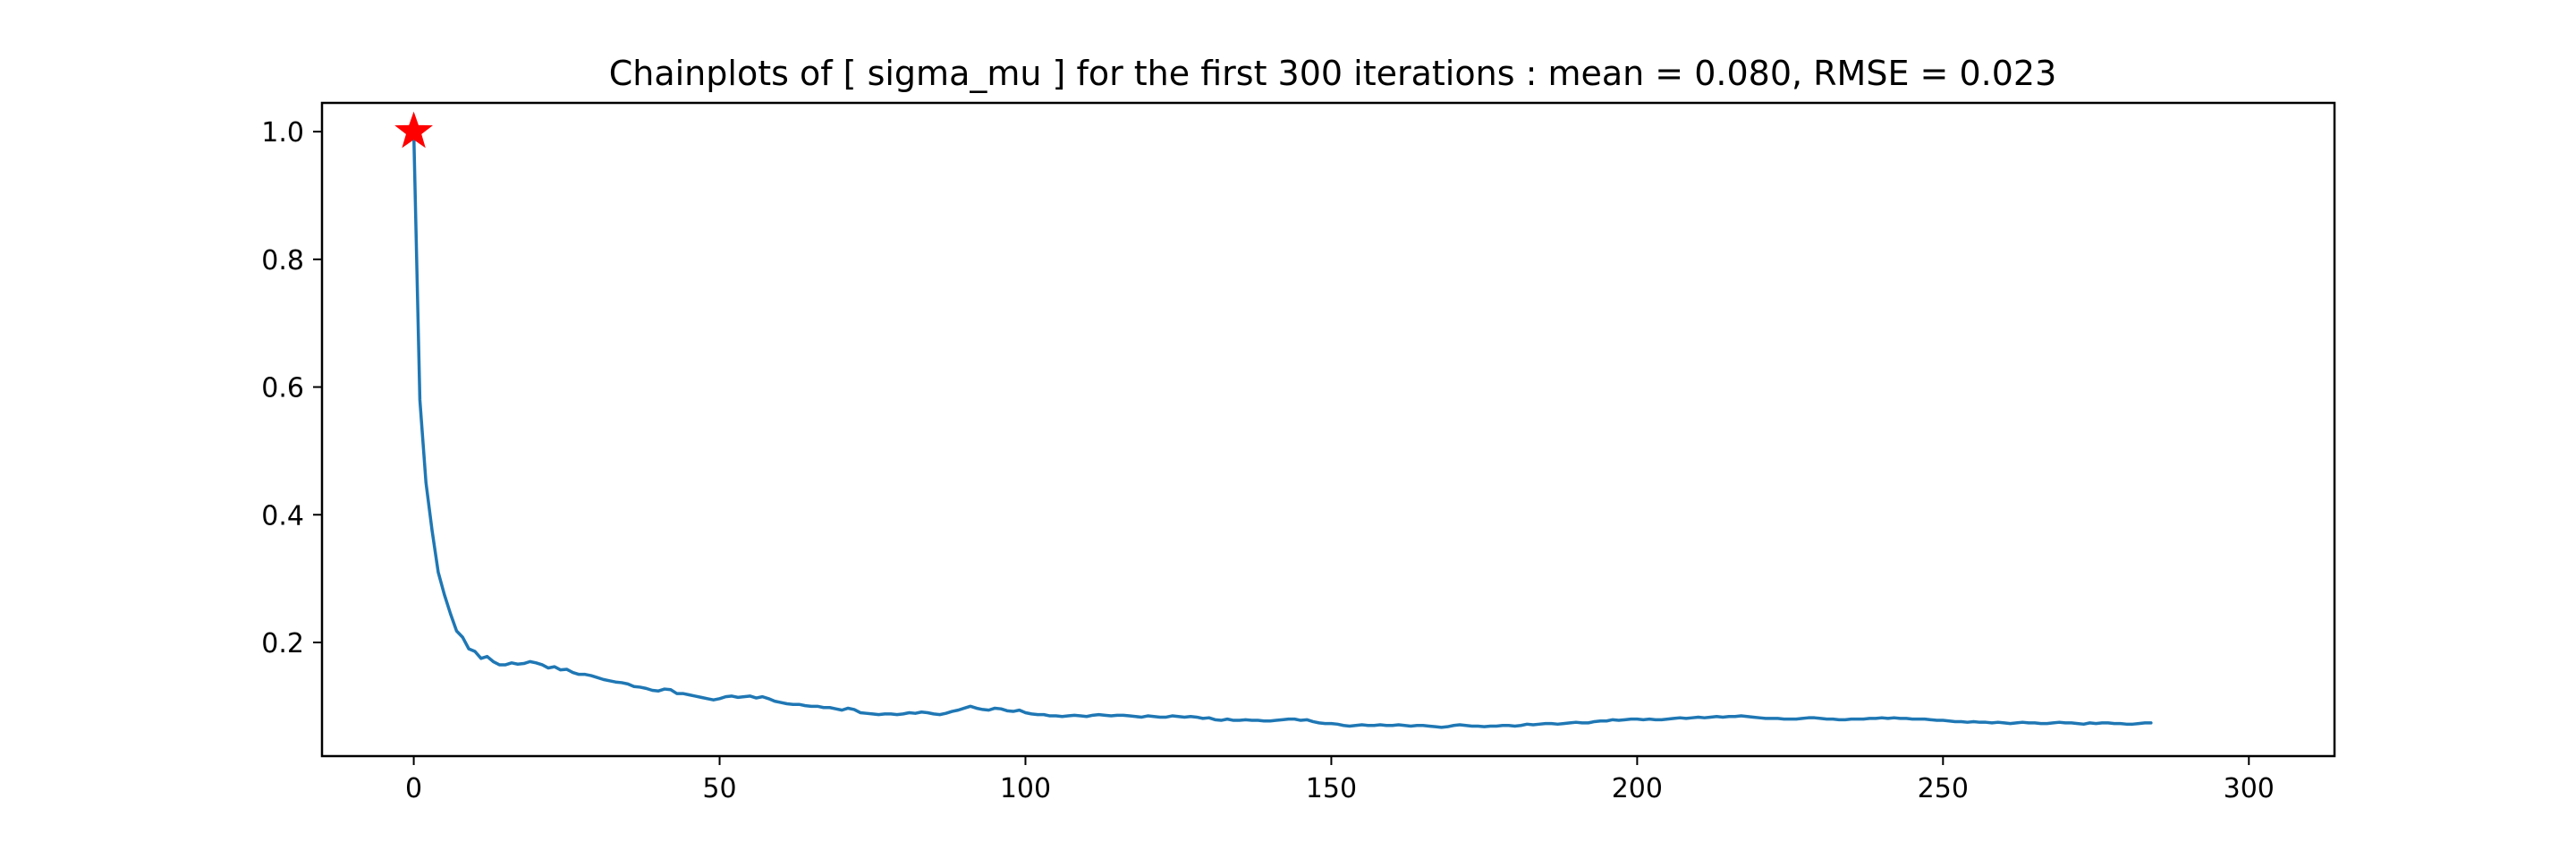 Image resolution: width=2576 pixels, height=859 pixels. What do you see at coordinates (282, 388) in the screenshot?
I see `y-tick-label: 0.6` at bounding box center [282, 388].